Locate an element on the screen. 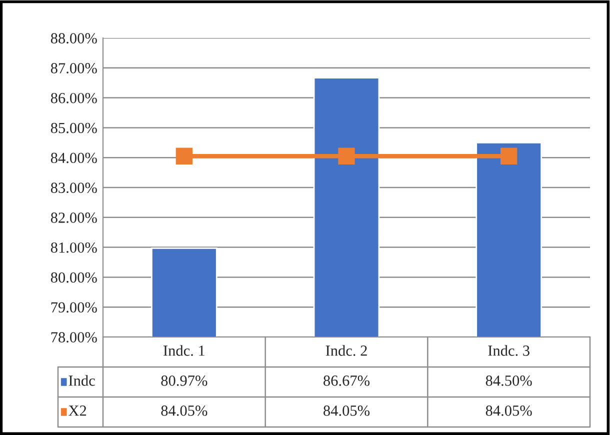 This screenshot has height=435, width=610. y-tick-label: 86.00% is located at coordinates (73, 98).